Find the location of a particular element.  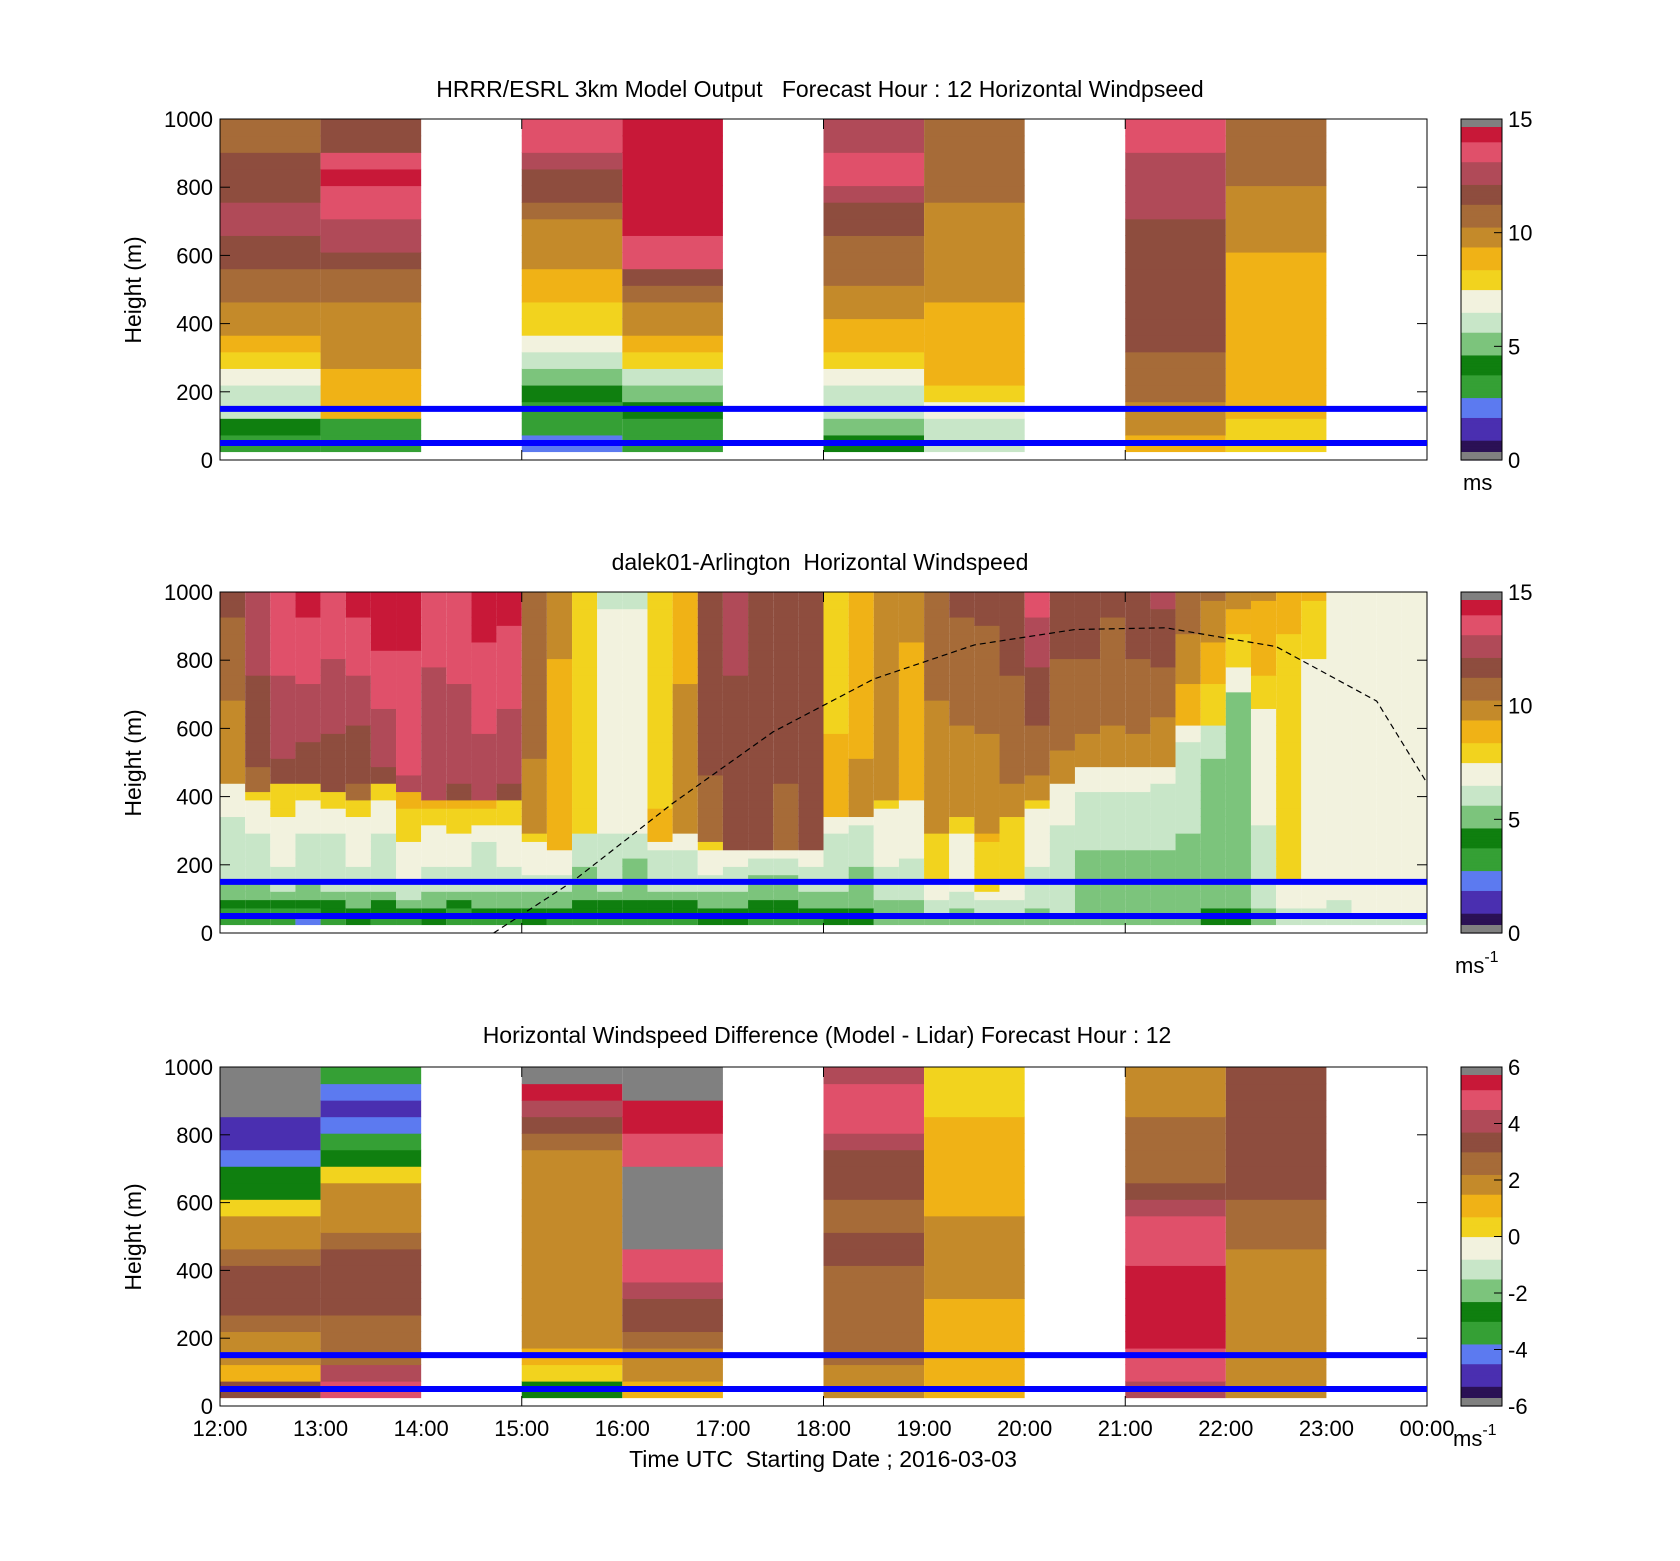

x-tick-label: 19:00 is located at coordinates (924, 1428).